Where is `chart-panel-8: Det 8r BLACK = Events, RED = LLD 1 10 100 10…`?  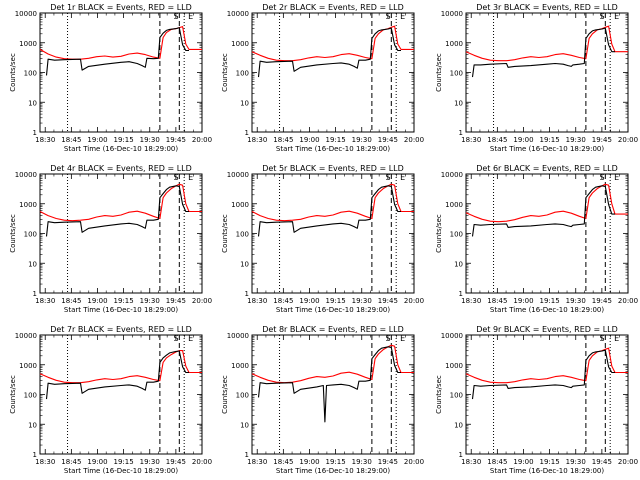
chart-panel-8: Det 8r BLACK = Events, RED = LLD 1 10 100 10… is located at coordinates (322, 400).